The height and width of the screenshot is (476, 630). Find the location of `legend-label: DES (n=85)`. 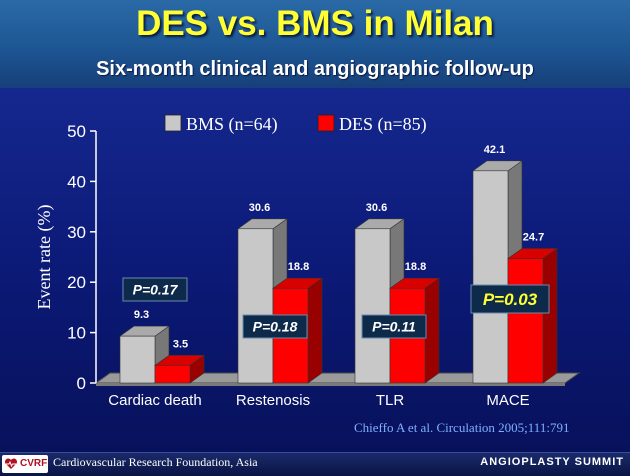

legend-label: DES (n=85) is located at coordinates (383, 124).